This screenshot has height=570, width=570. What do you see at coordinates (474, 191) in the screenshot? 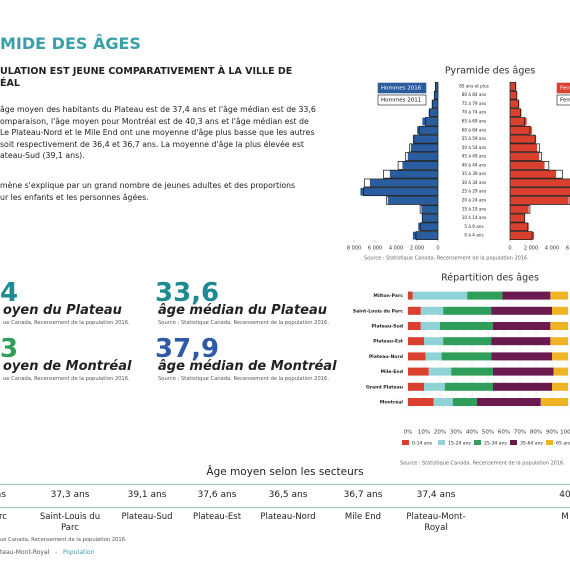
I see `age-group-label: 25 à 29 ans` at bounding box center [474, 191].